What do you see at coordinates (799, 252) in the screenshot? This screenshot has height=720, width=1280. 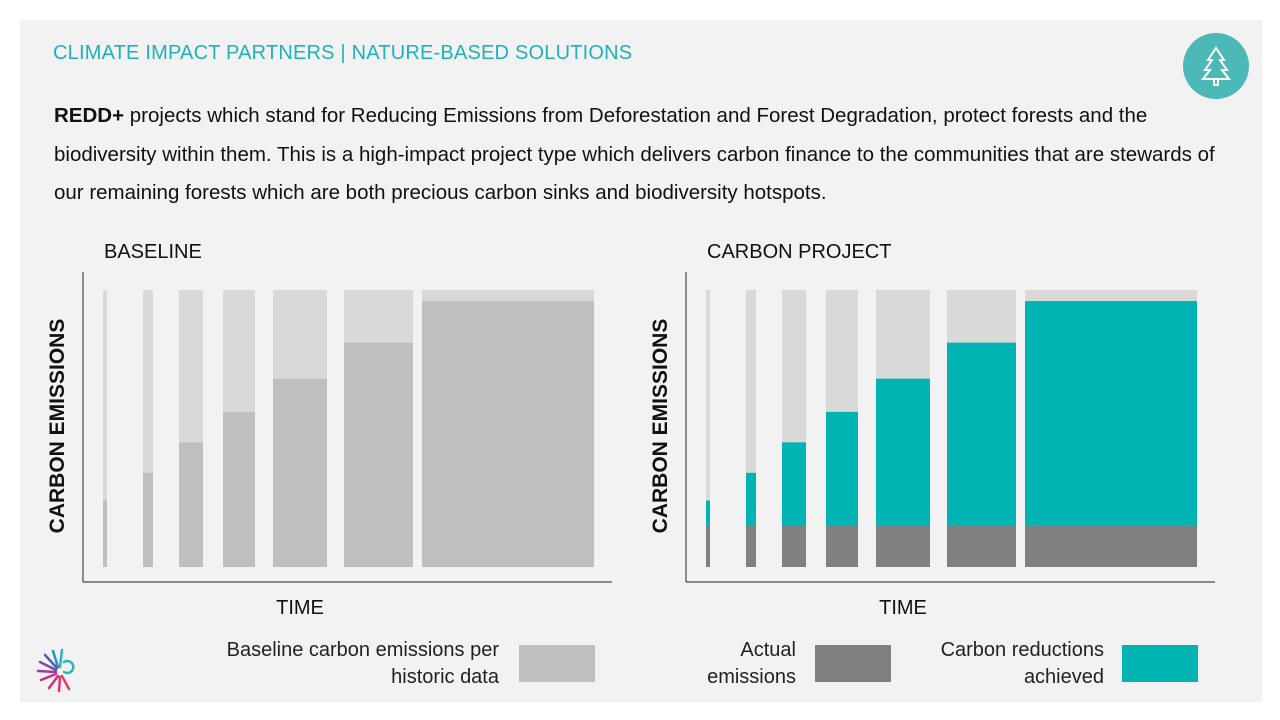 I see `chart-title: CARBON PROJECT` at bounding box center [799, 252].